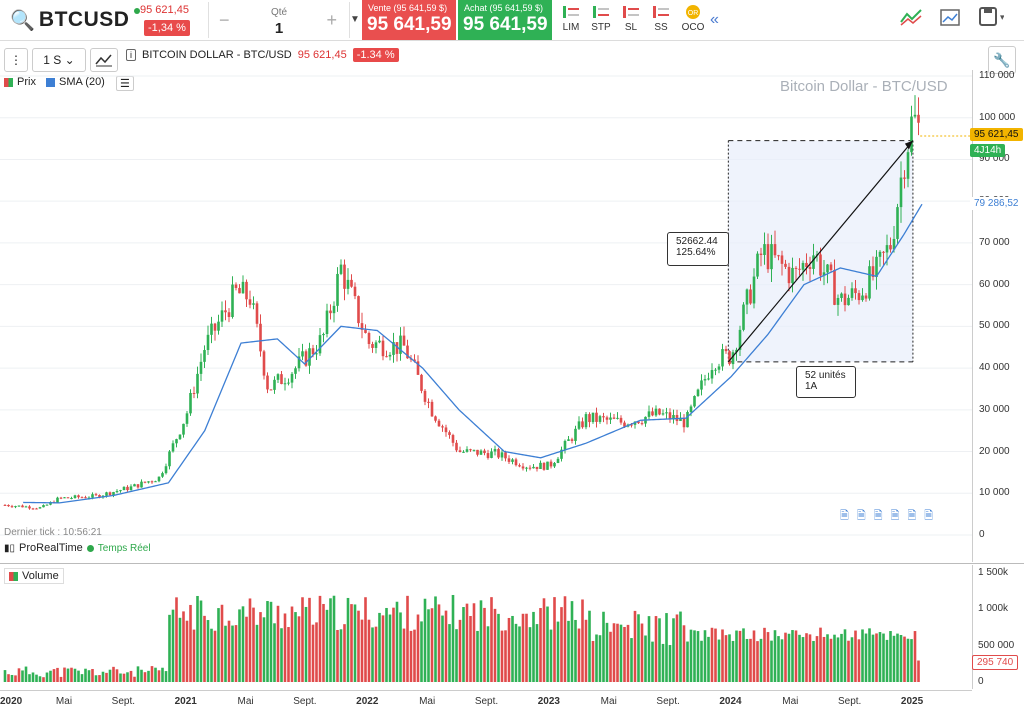 The height and width of the screenshot is (712, 1024). What do you see at coordinates (714, 19) in the screenshot?
I see `collapse-chevron-icon: «` at bounding box center [714, 19].